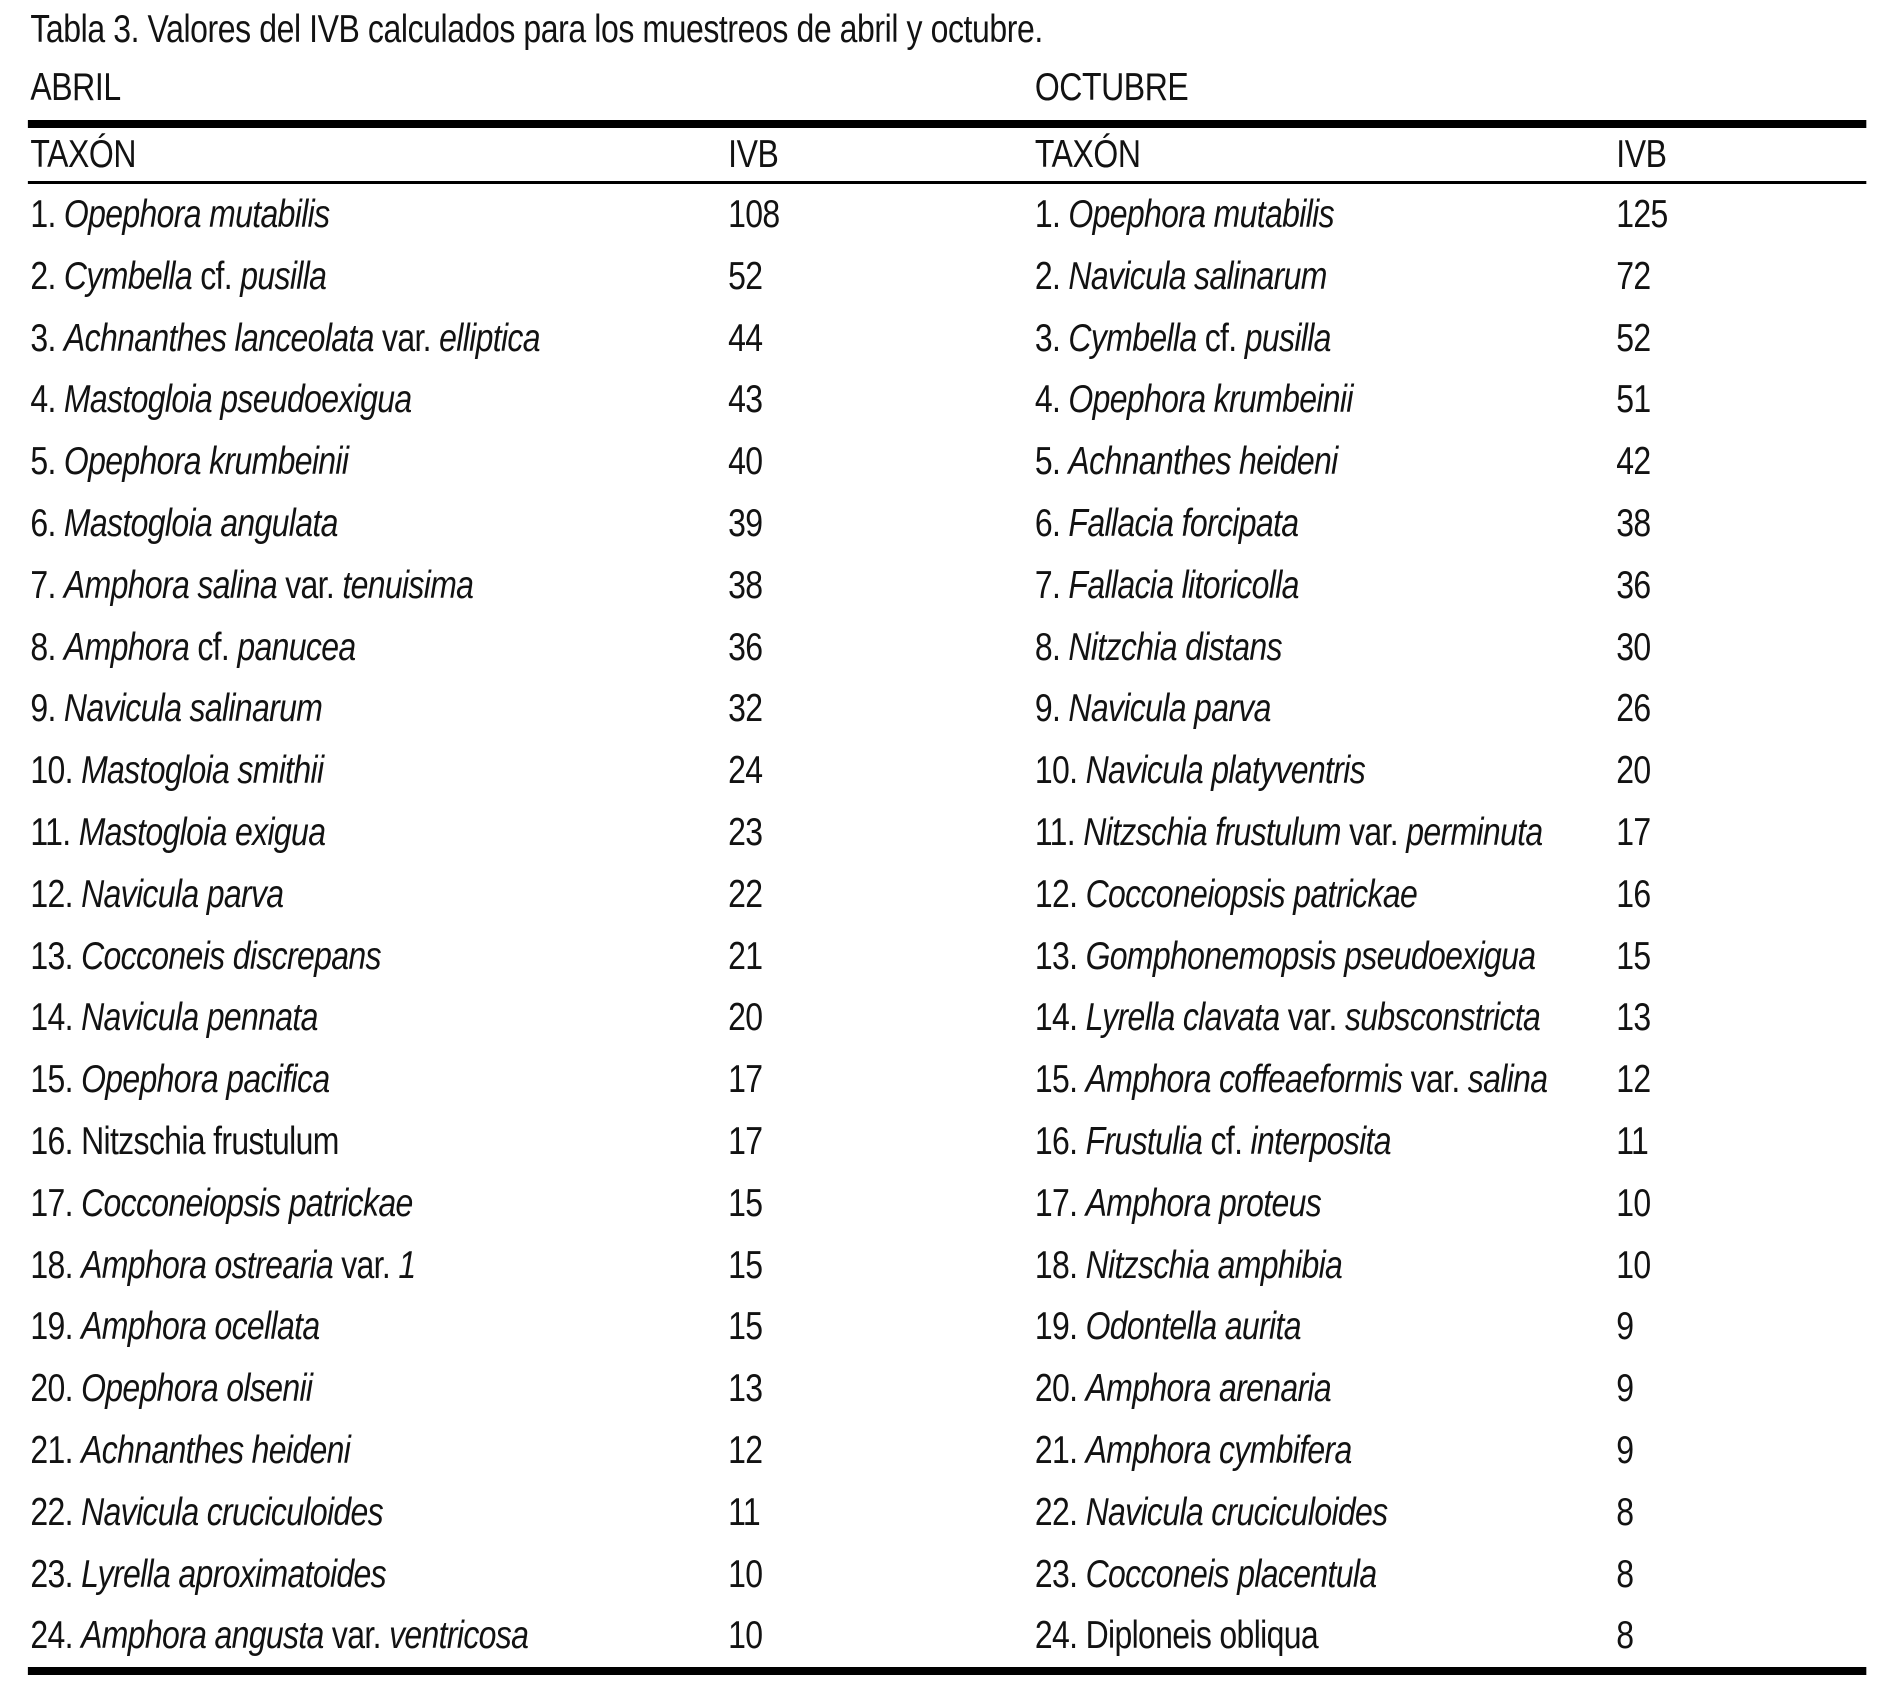  Describe the element at coordinates (1325, 462) in the screenshot. I see `taxon-cell: 5. Achnanthes heideni` at that location.